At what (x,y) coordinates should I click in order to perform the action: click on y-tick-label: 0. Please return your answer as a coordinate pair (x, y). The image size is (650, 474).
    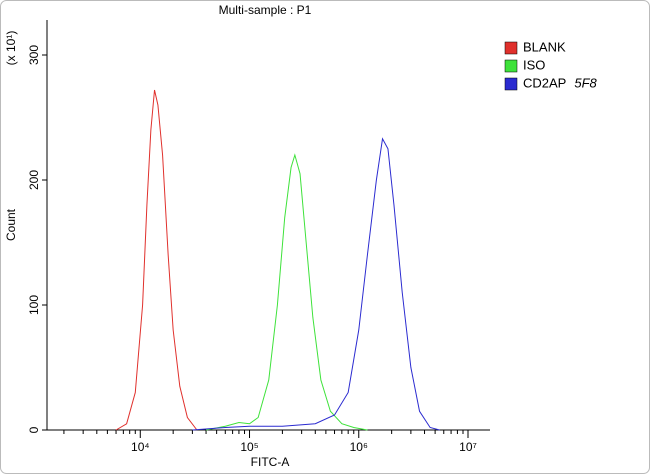
    Looking at the image, I should click on (34, 429).